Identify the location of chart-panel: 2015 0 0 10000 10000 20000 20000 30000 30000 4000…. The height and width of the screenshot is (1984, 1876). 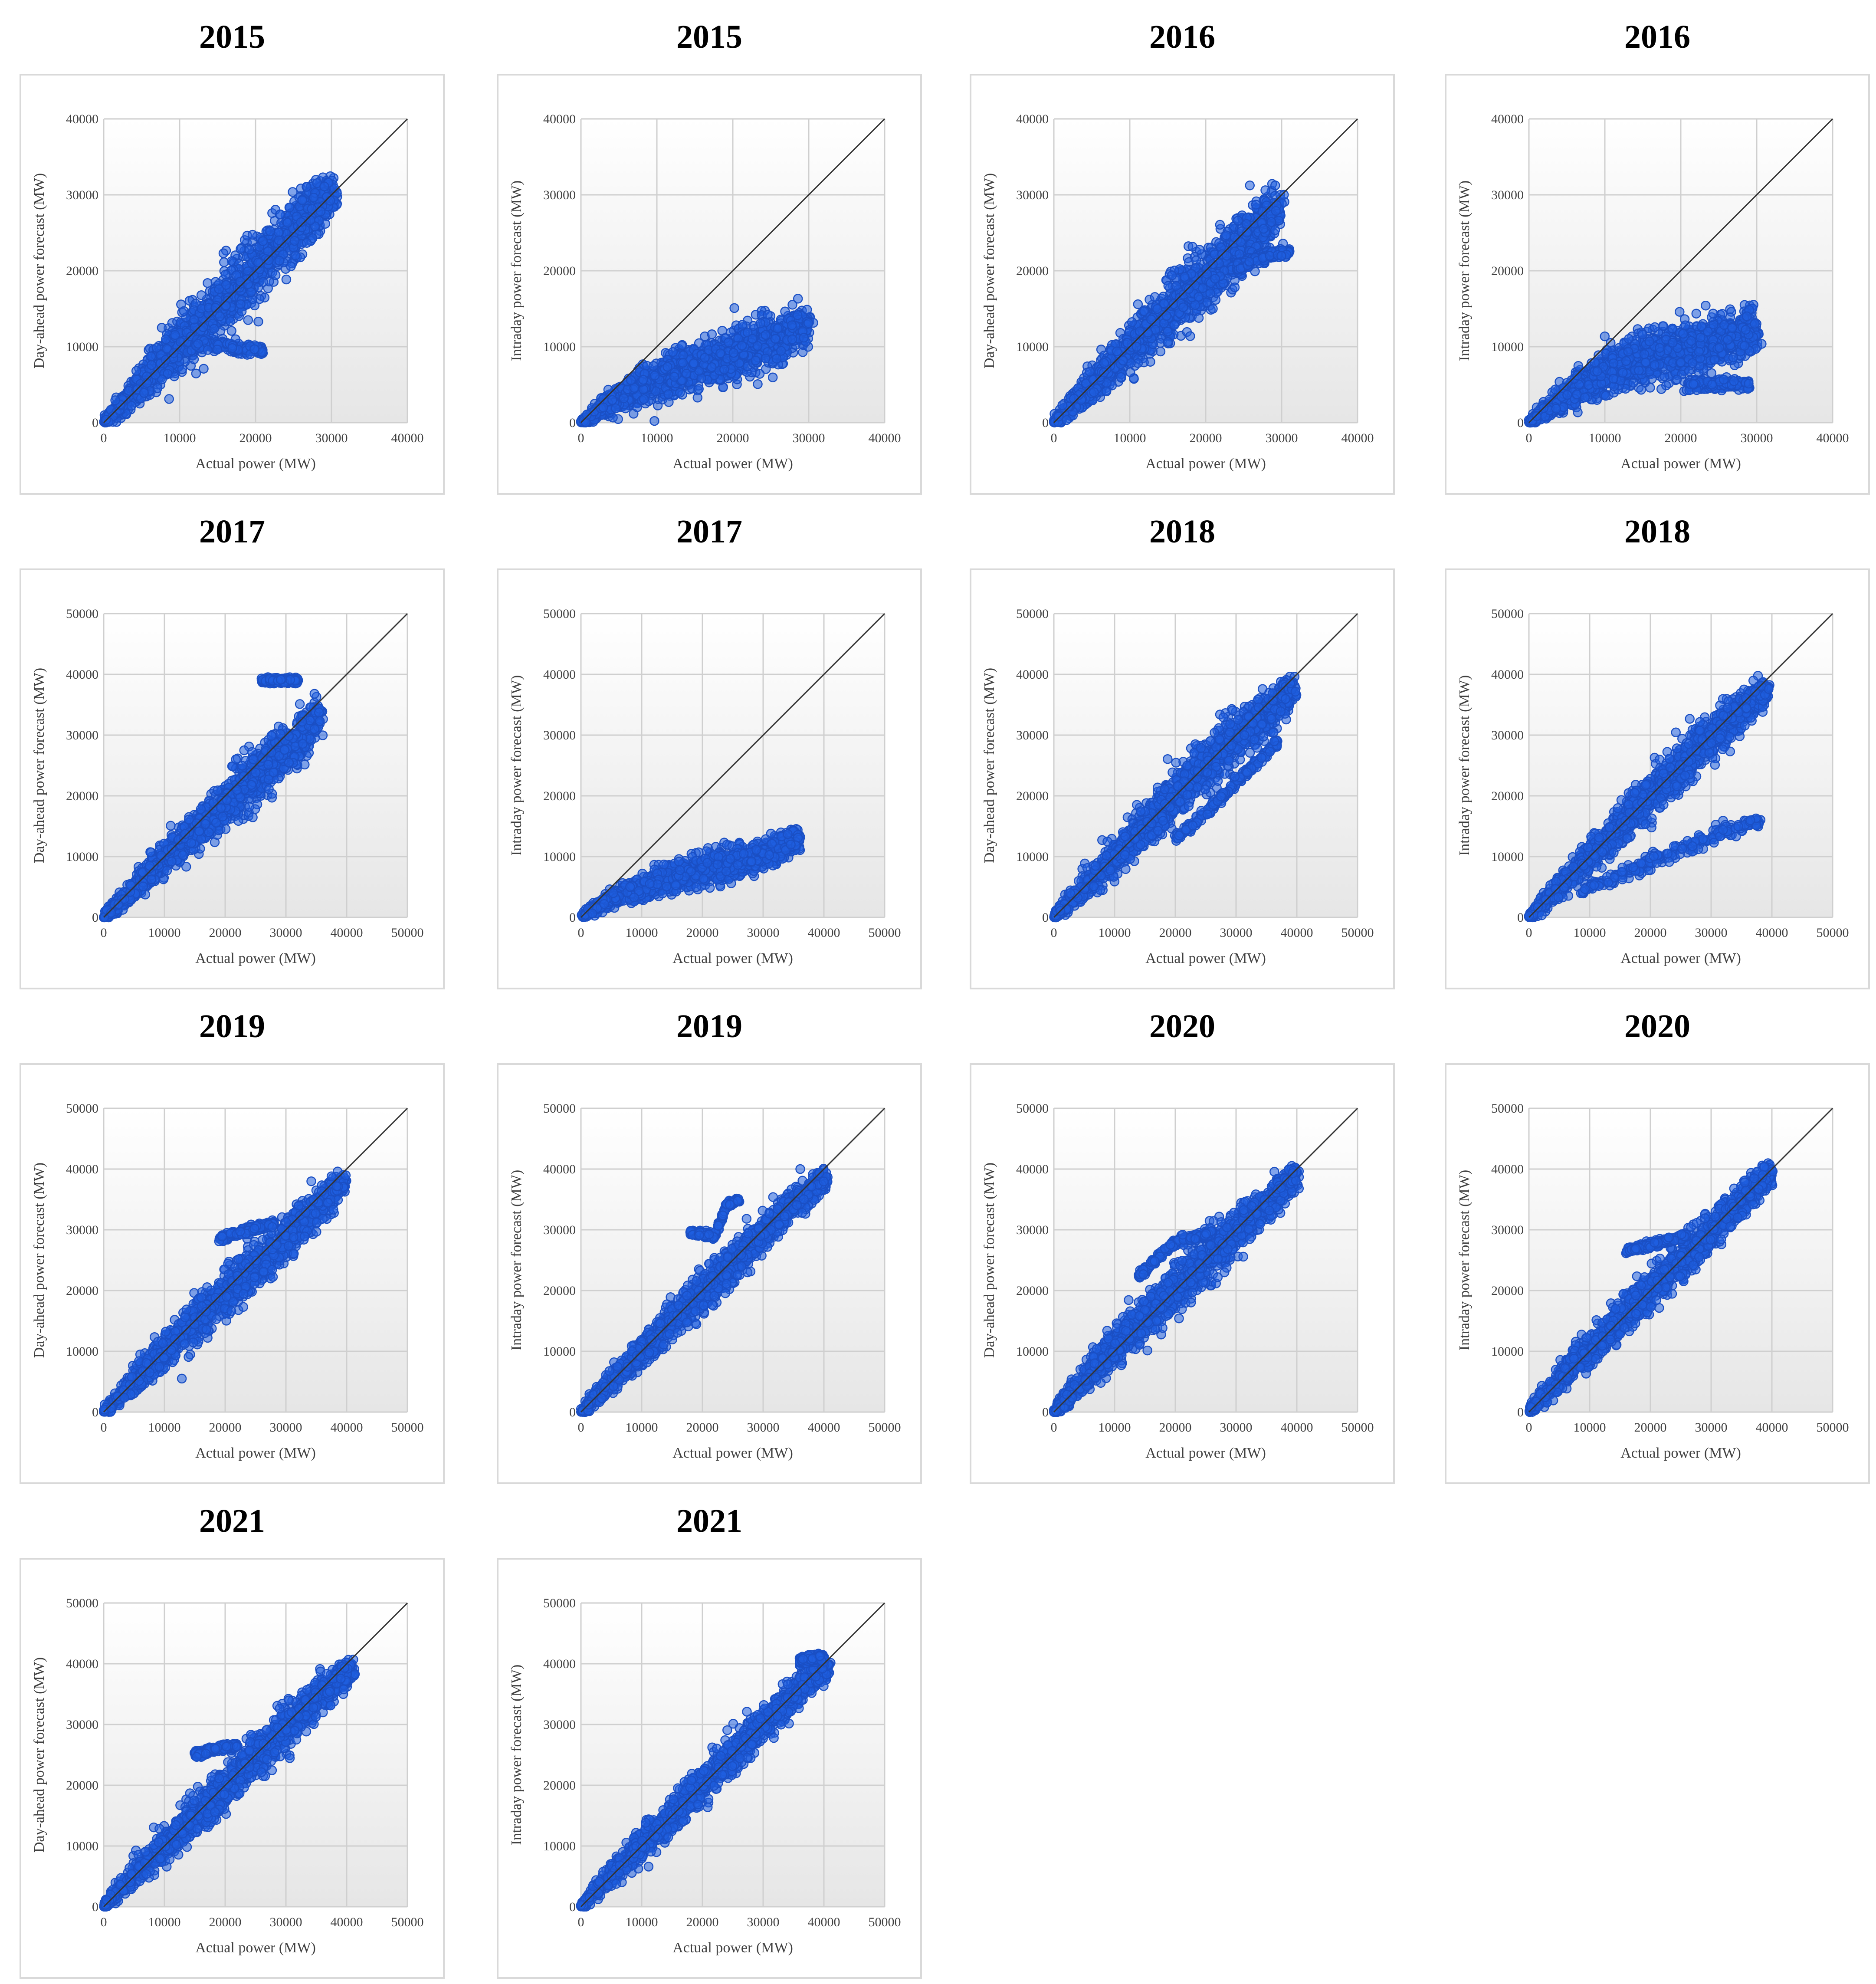
(710, 252).